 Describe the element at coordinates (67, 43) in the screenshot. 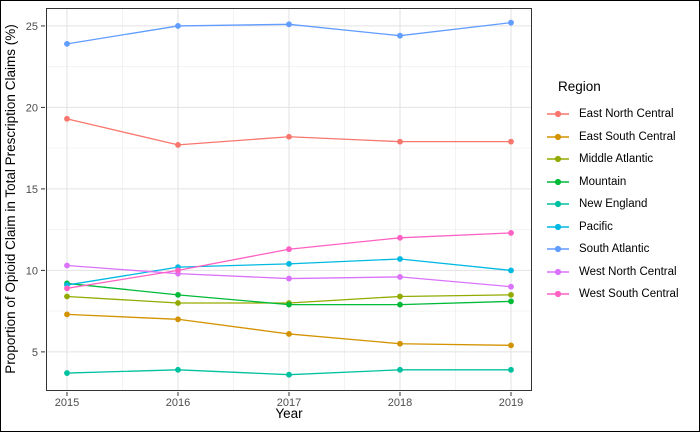

I see `point-south-atlantic-2015` at that location.